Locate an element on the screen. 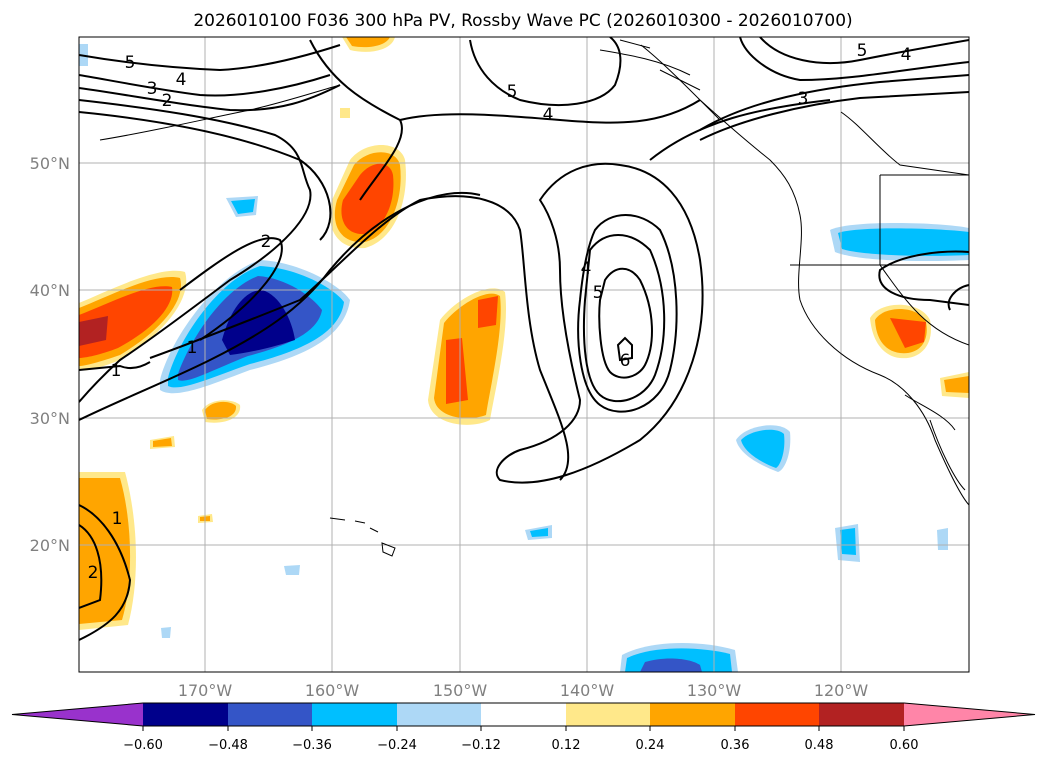 Image resolution: width=1047 pixels, height=765 pixels. lon-label-160w: 160°W is located at coordinates (332, 690).